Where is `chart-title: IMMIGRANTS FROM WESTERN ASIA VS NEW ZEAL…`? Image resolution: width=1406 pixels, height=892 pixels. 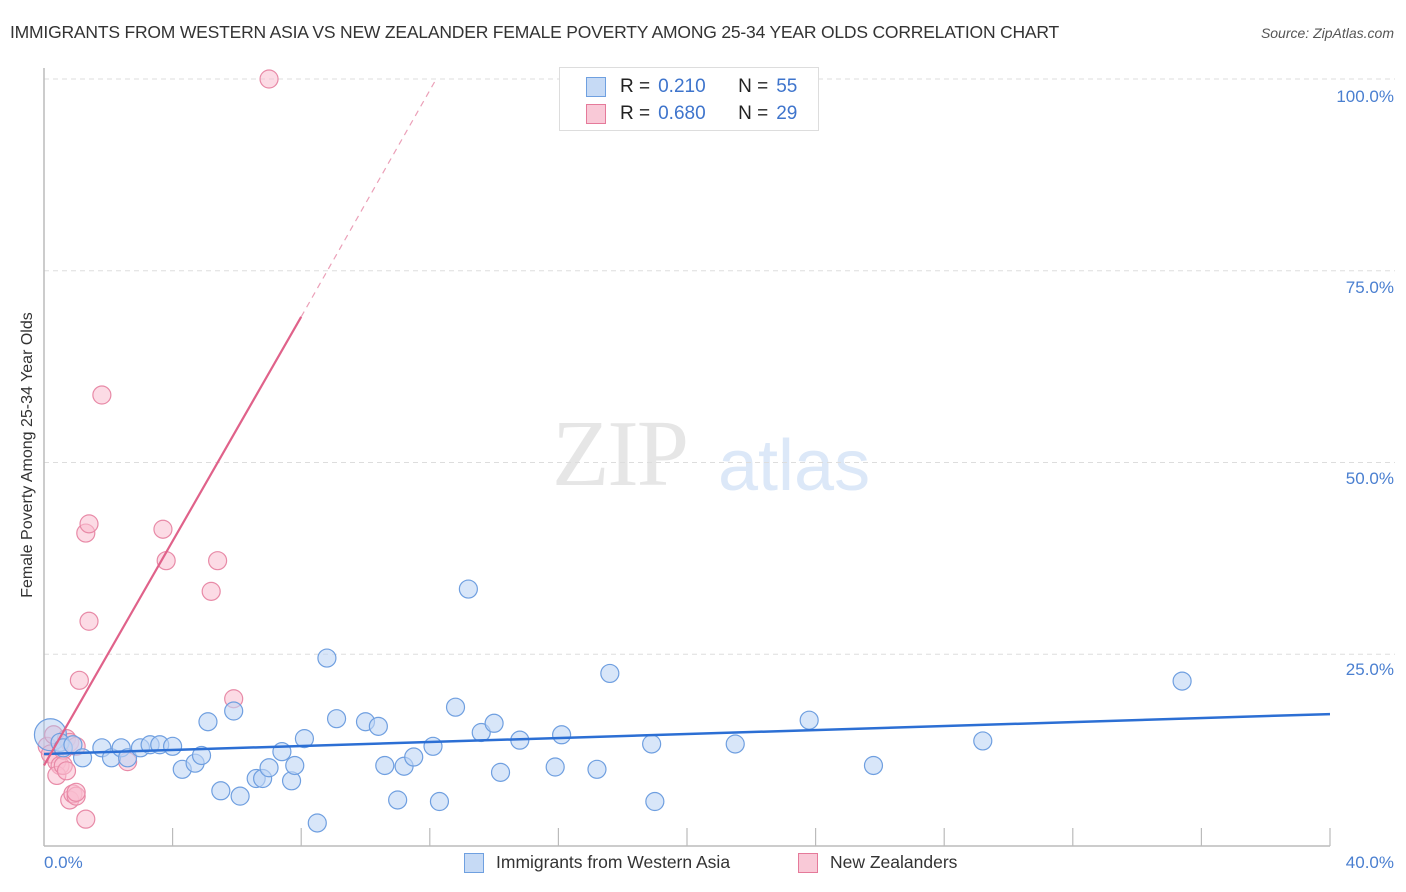
chart-title: IMMIGRANTS FROM WESTERN ASIA VS NEW ZEAL… is located at coordinates (535, 32).